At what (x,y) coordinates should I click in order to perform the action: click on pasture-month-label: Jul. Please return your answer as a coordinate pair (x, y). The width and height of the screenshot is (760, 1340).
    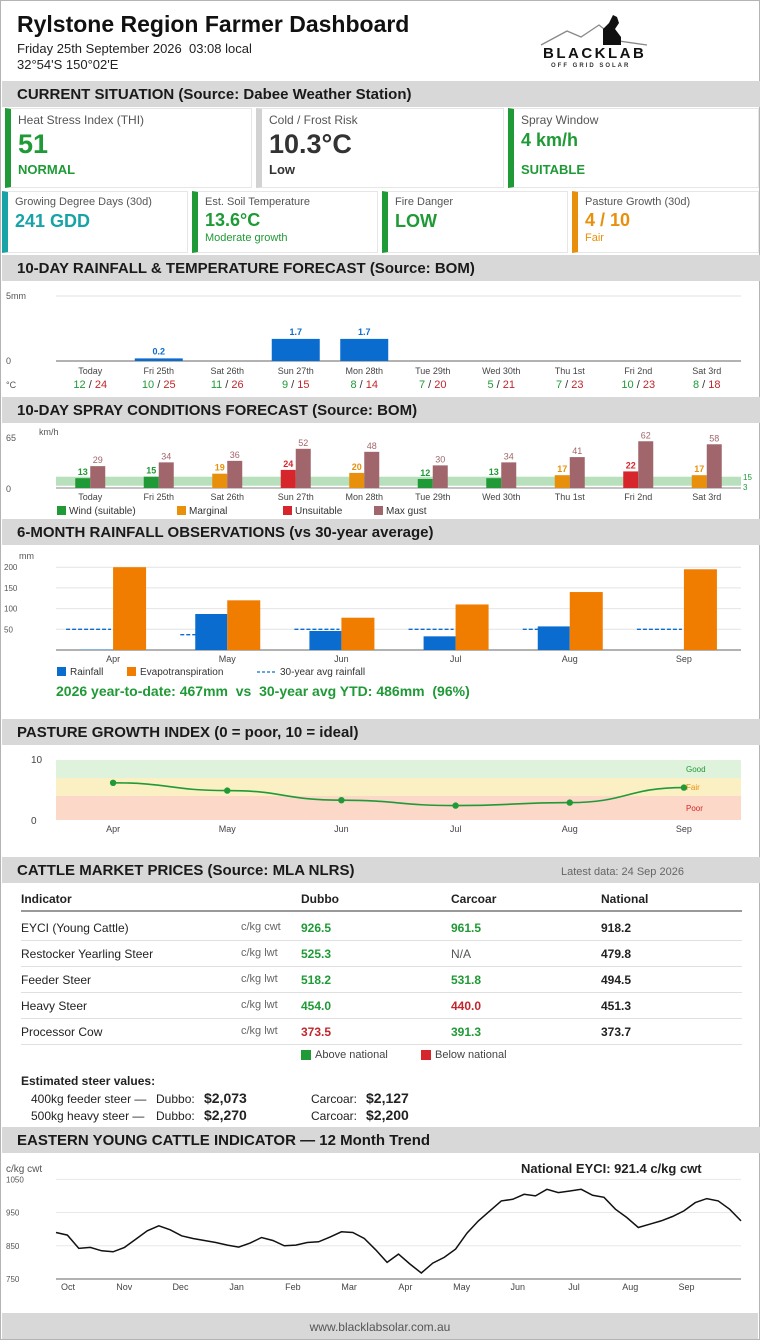
    Looking at the image, I should click on (456, 829).